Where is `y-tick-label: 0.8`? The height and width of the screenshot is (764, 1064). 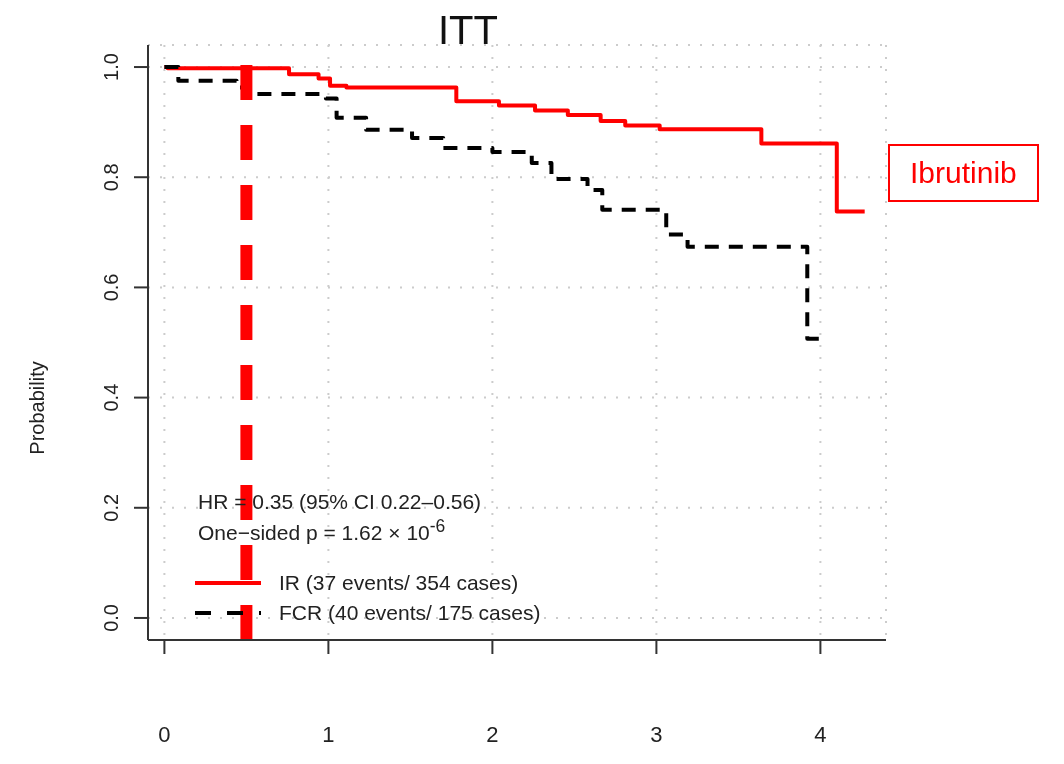
y-tick-label: 0.8 is located at coordinates (111, 177).